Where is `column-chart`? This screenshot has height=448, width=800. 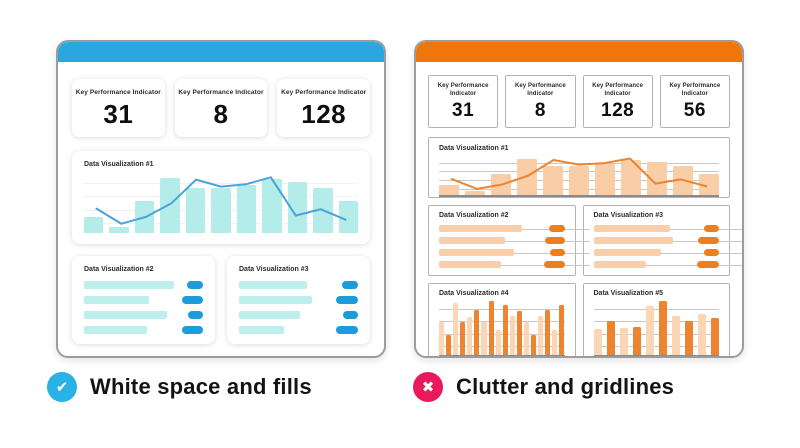
column-chart is located at coordinates (502, 328).